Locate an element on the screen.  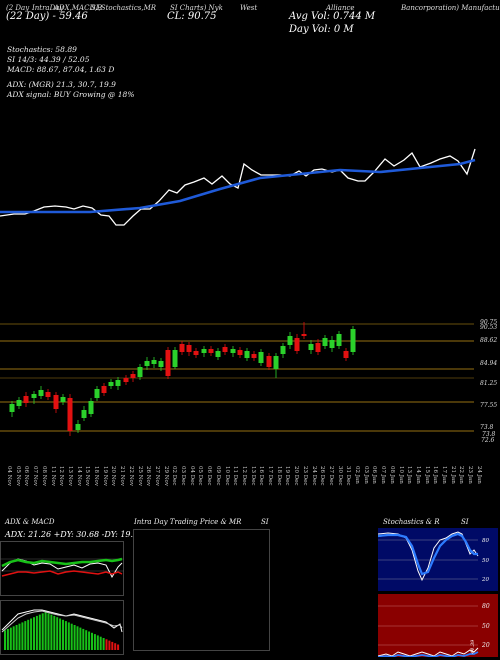
stoch-tick-20: 20 is located at coordinates (485, 580).